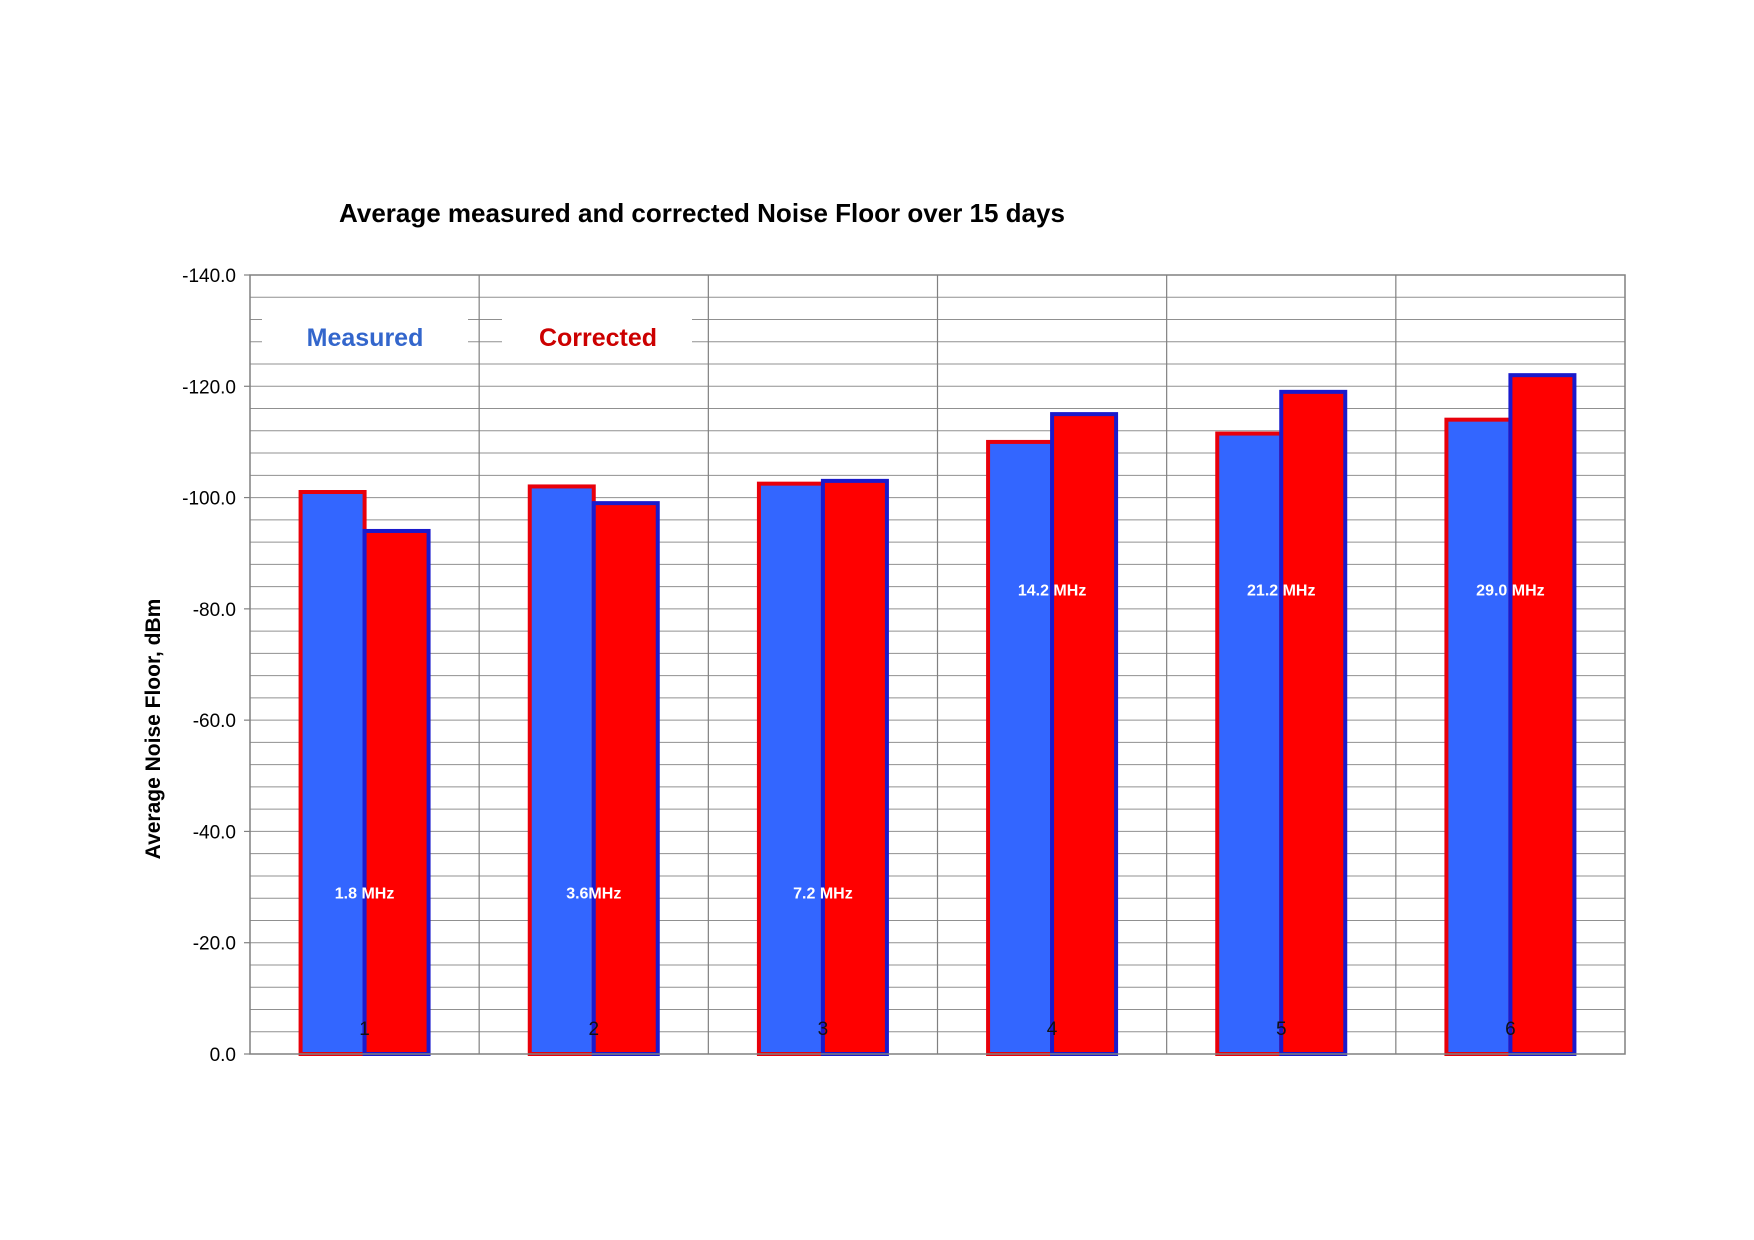 This screenshot has height=1240, width=1754. Describe the element at coordinates (223, 1055) in the screenshot. I see `y-tick-label: 0.0` at that location.